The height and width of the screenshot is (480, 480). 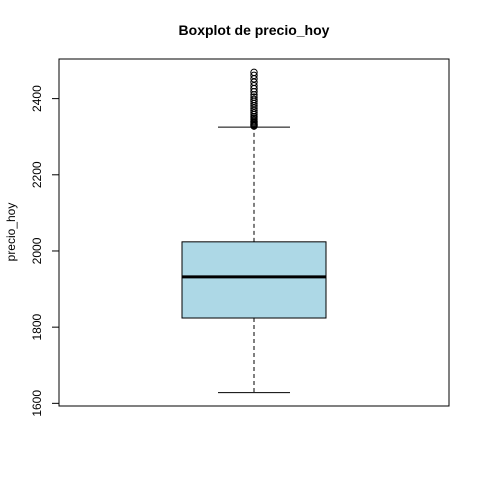 What do you see at coordinates (37, 250) in the screenshot?
I see `y-tick-label: 2000` at bounding box center [37, 250].